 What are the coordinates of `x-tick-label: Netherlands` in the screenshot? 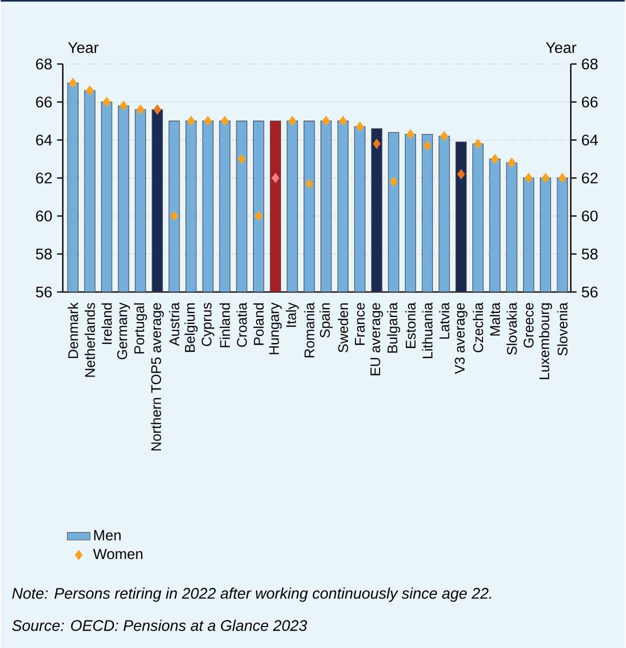 It's located at (90, 339).